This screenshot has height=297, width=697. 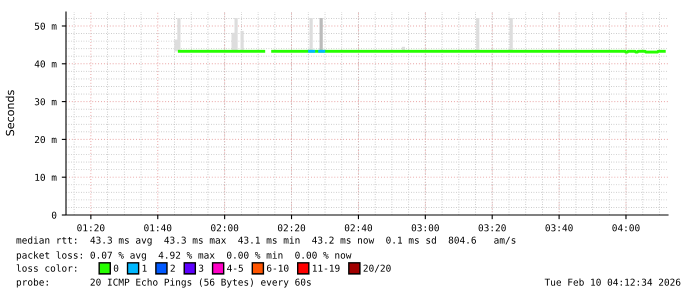 What do you see at coordinates (90, 228) in the screenshot?
I see `x-tick-label: 01:20` at bounding box center [90, 228].